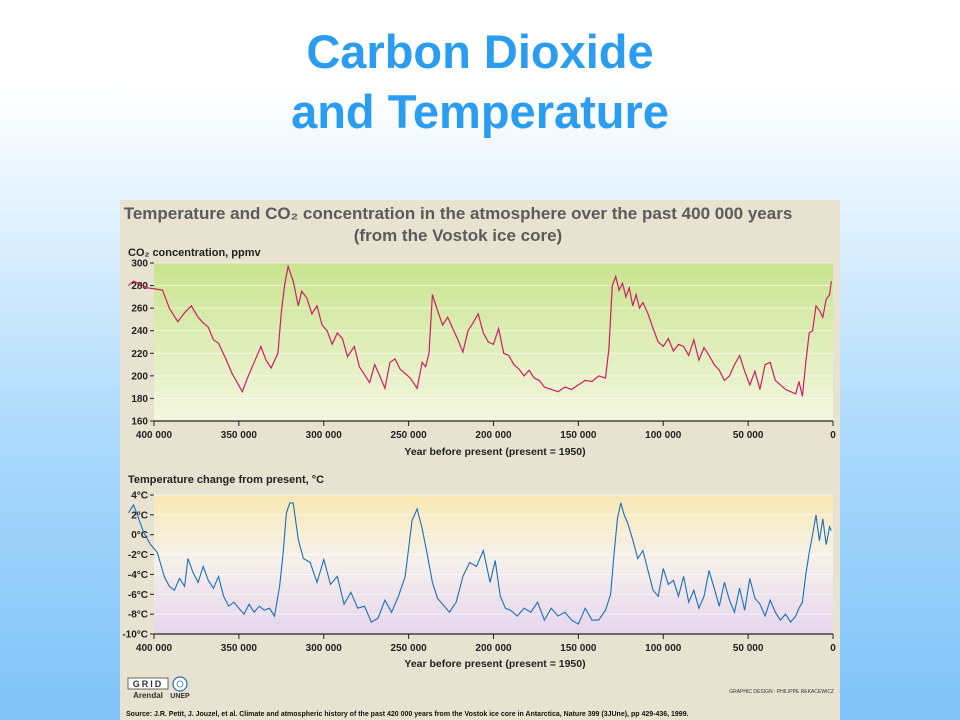 Image resolution: width=960 pixels, height=720 pixels. I want to click on temp-x-tick-label: 250 000, so click(409, 648).